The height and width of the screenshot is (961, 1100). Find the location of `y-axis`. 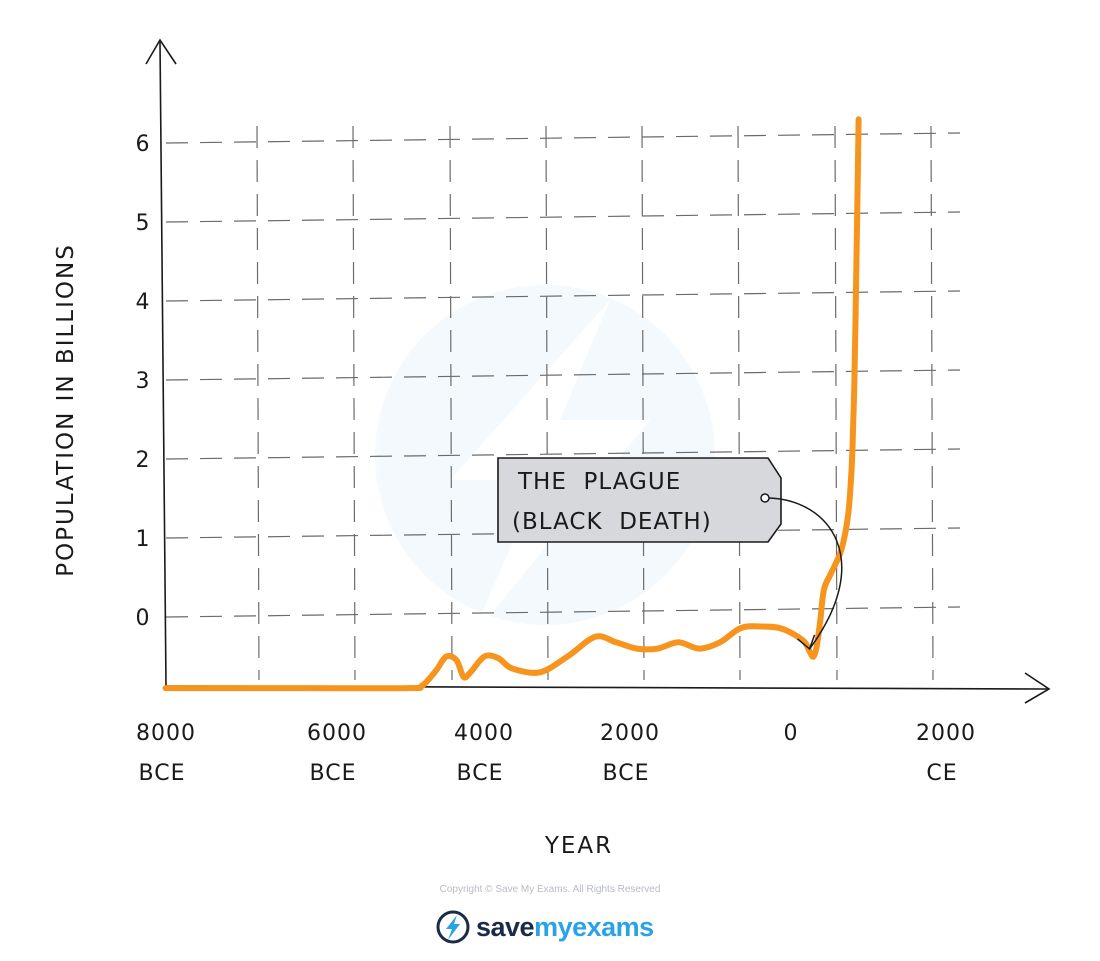

y-axis is located at coordinates (163, 364).